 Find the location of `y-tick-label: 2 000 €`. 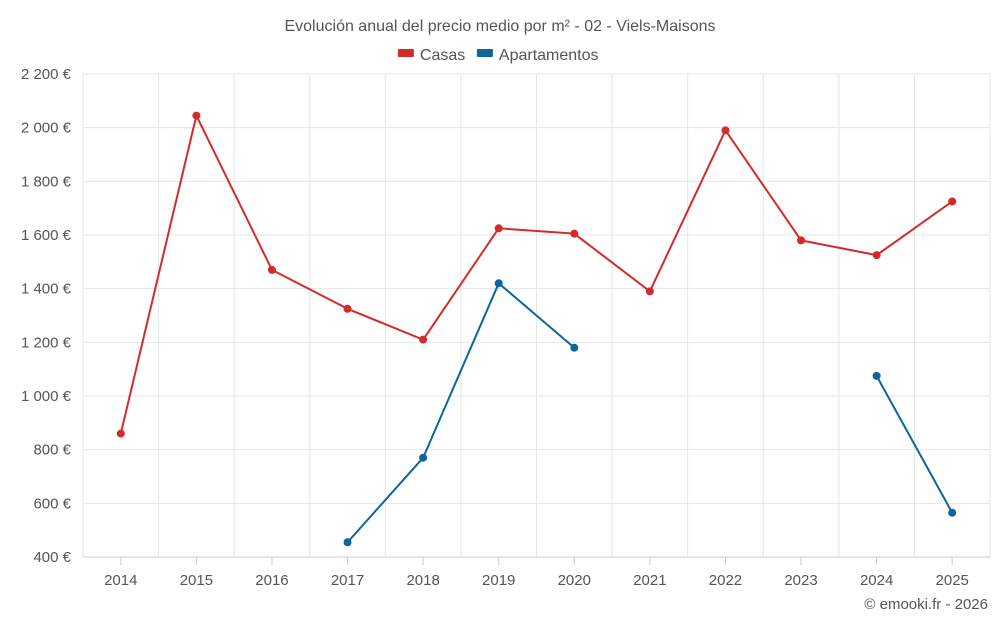

y-tick-label: 2 000 € is located at coordinates (46, 128).